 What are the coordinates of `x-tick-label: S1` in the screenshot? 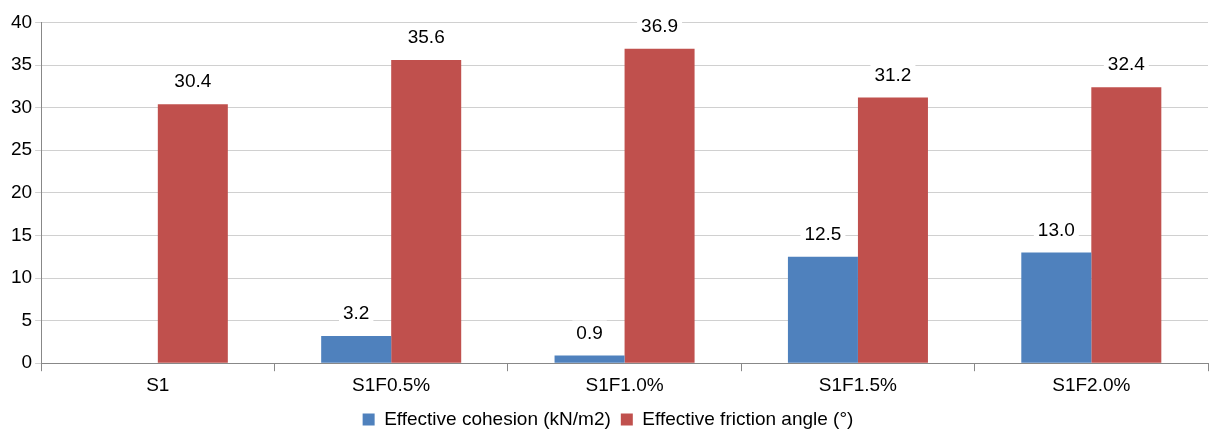 It's located at (158, 384).